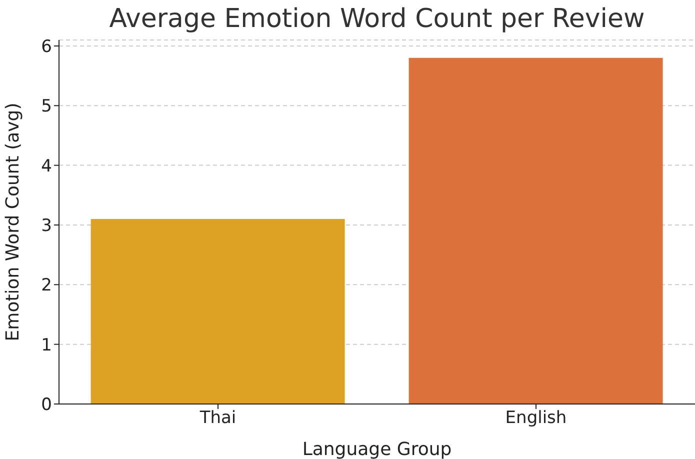 The height and width of the screenshot is (459, 695). Describe the element at coordinates (217, 418) in the screenshot. I see `x-tick-label: Thai` at that location.